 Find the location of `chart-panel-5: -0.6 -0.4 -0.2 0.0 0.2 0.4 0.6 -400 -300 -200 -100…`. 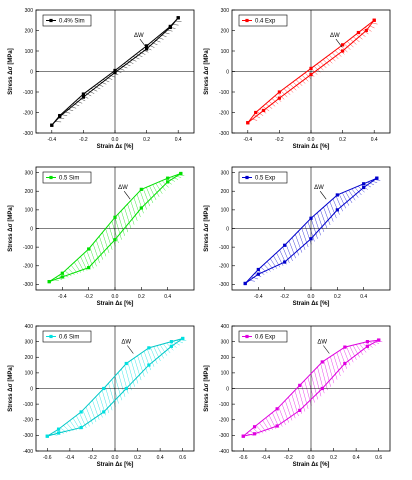

chart-panel-5: -0.6 -0.4 -0.2 0.0 0.2 0.4 0.6 -400 -300 -200 -100… is located at coordinates (101, 396).